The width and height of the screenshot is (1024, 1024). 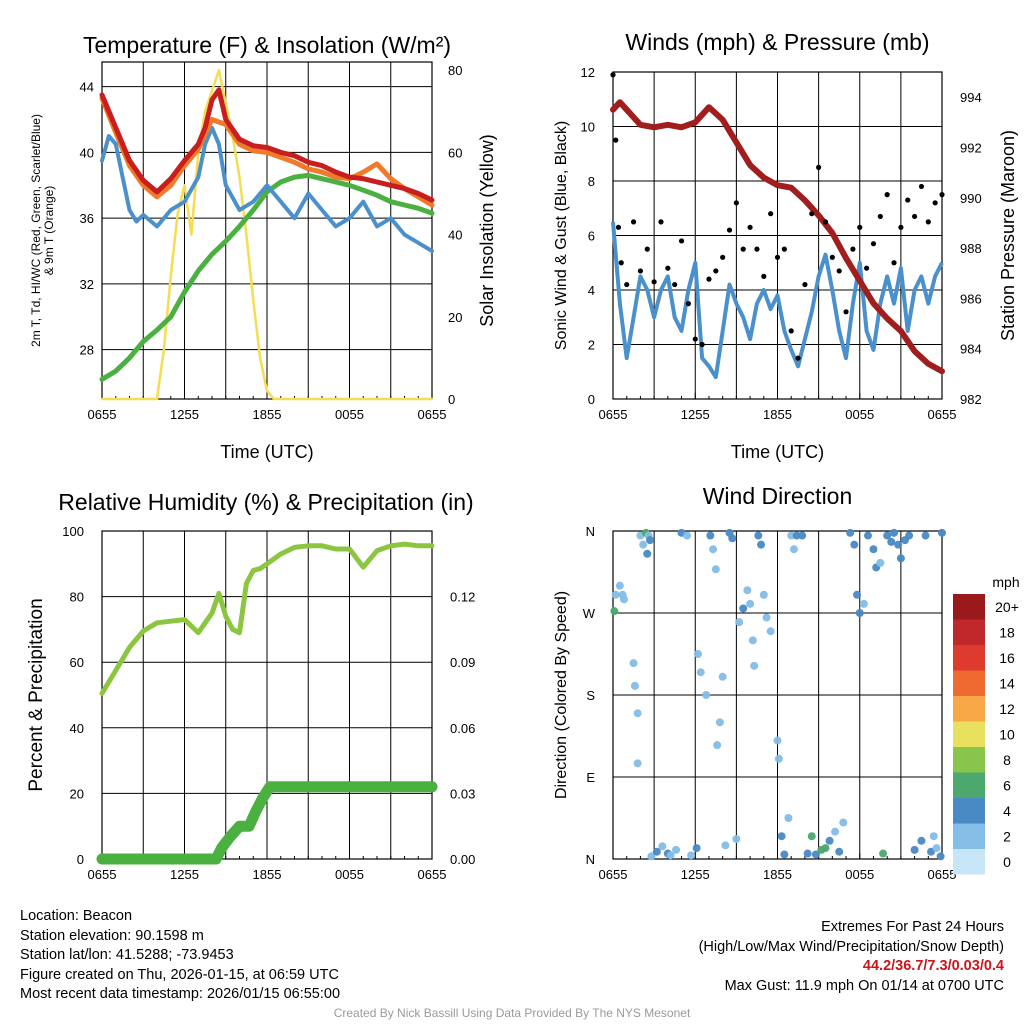 I want to click on series-line-temp9m, so click(x=267, y=151).